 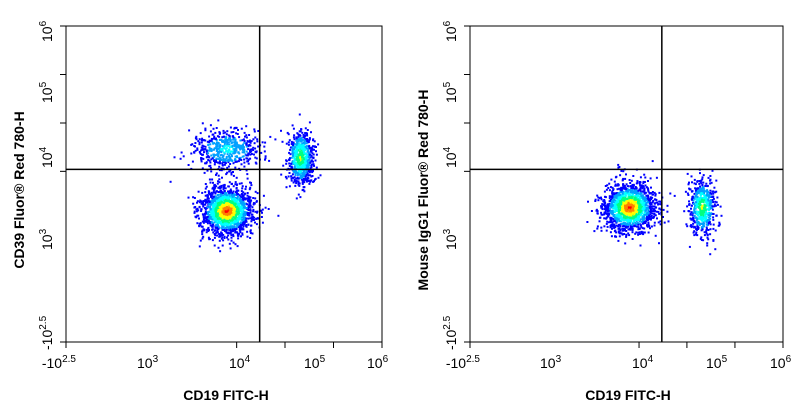 I want to click on y-tick-label: 106, so click(x=450, y=31).